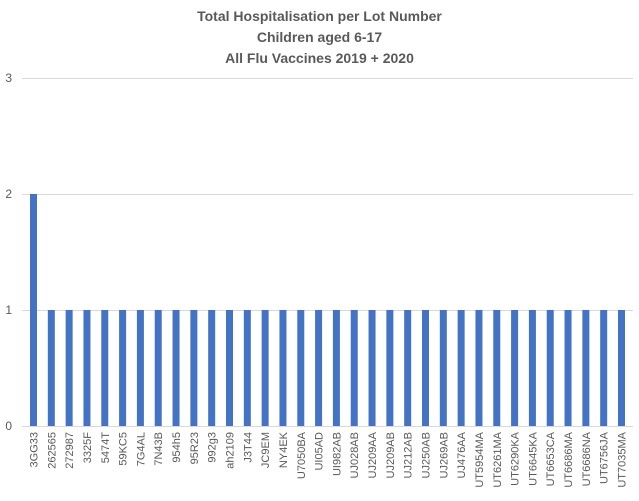 This screenshot has width=639, height=501. What do you see at coordinates (319, 58) in the screenshot?
I see `chart-title-line-3: All Flu Vaccines 2019 + 2020` at bounding box center [319, 58].